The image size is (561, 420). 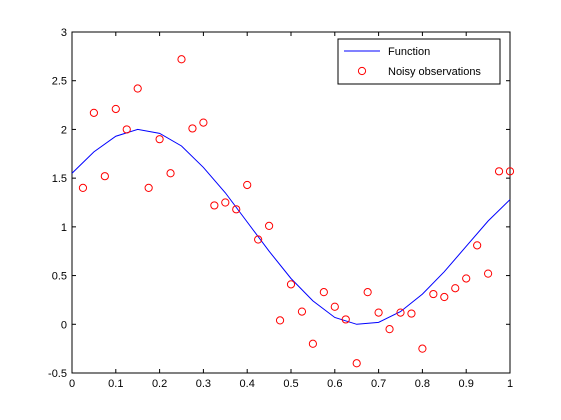 What do you see at coordinates (64, 325) in the screenshot?
I see `y-tick-label: 0` at bounding box center [64, 325].